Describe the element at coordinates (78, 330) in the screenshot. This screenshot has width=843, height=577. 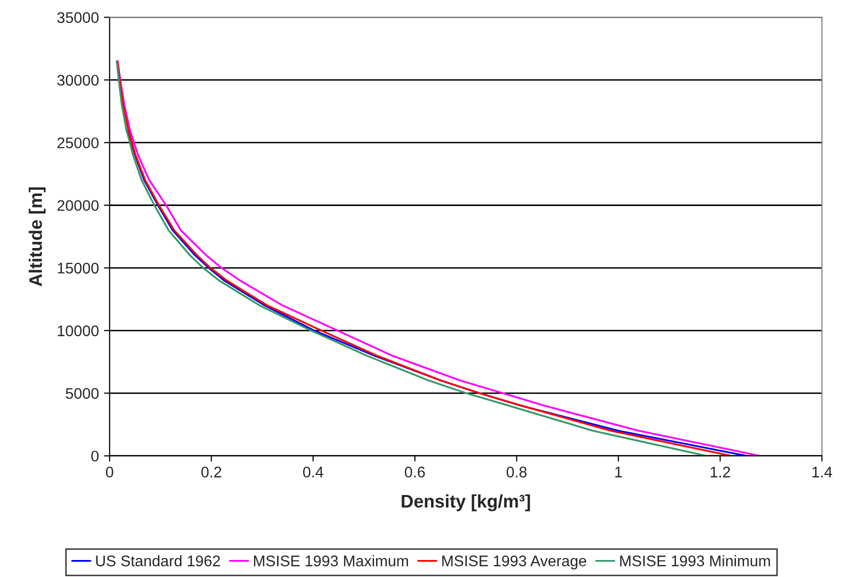
I see `y-tick-label: 10000` at that location.